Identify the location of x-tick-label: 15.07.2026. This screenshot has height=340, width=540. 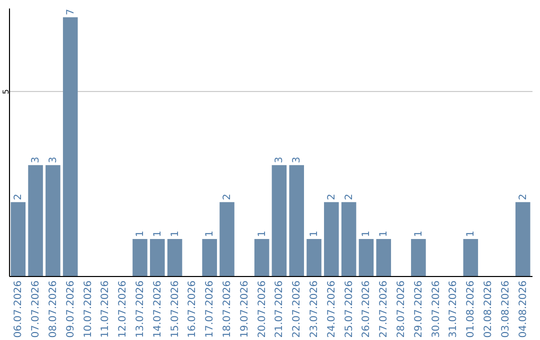
(175, 309).